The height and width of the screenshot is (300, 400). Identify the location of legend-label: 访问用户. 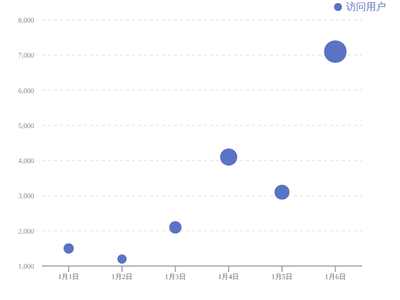
(366, 7).